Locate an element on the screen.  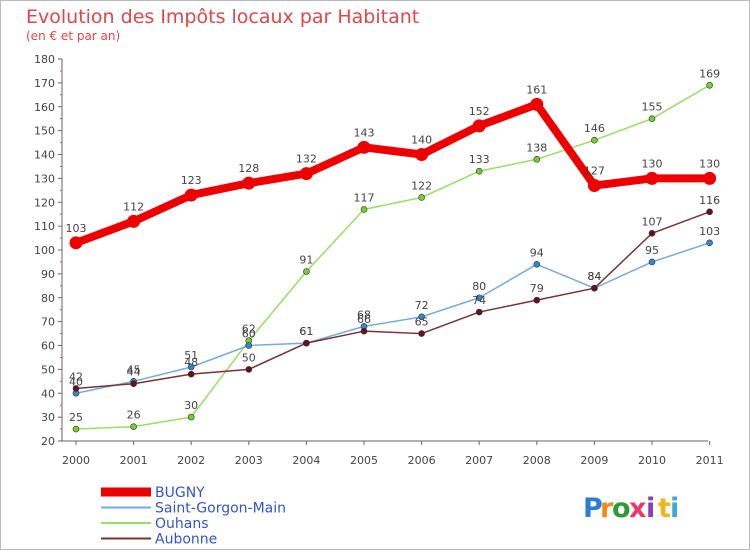
data-label-saint-gorgon-main: 94 is located at coordinates (537, 252).